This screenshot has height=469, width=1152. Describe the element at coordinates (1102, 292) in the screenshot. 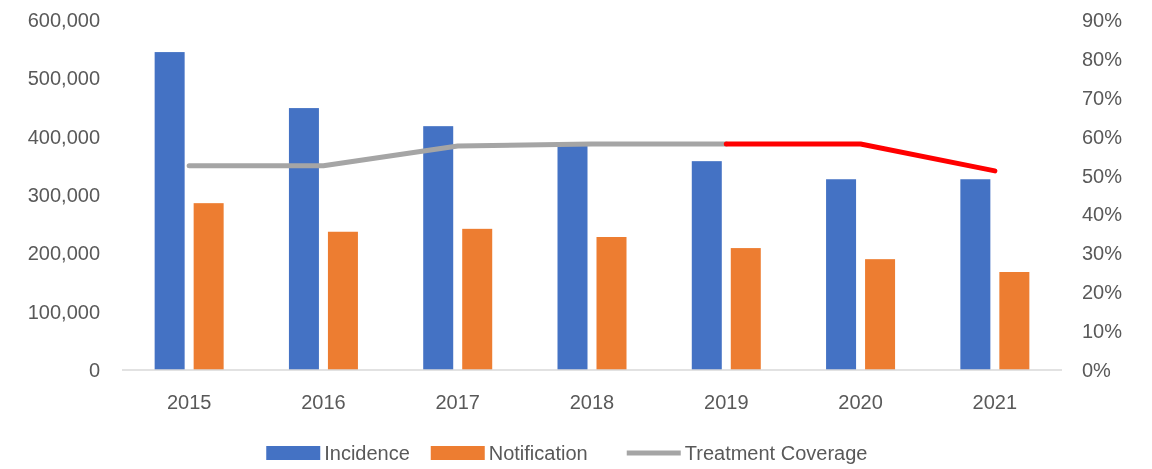

I see `y2-tick-label: 20%` at that location.